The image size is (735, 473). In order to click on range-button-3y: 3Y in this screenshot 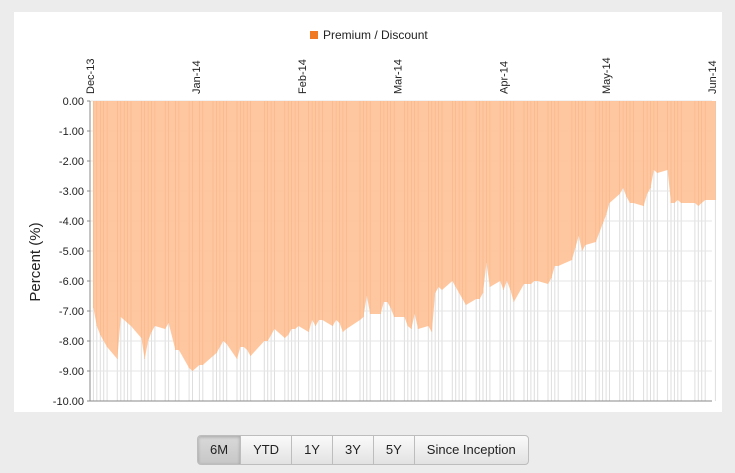, I will do `click(353, 450)`.